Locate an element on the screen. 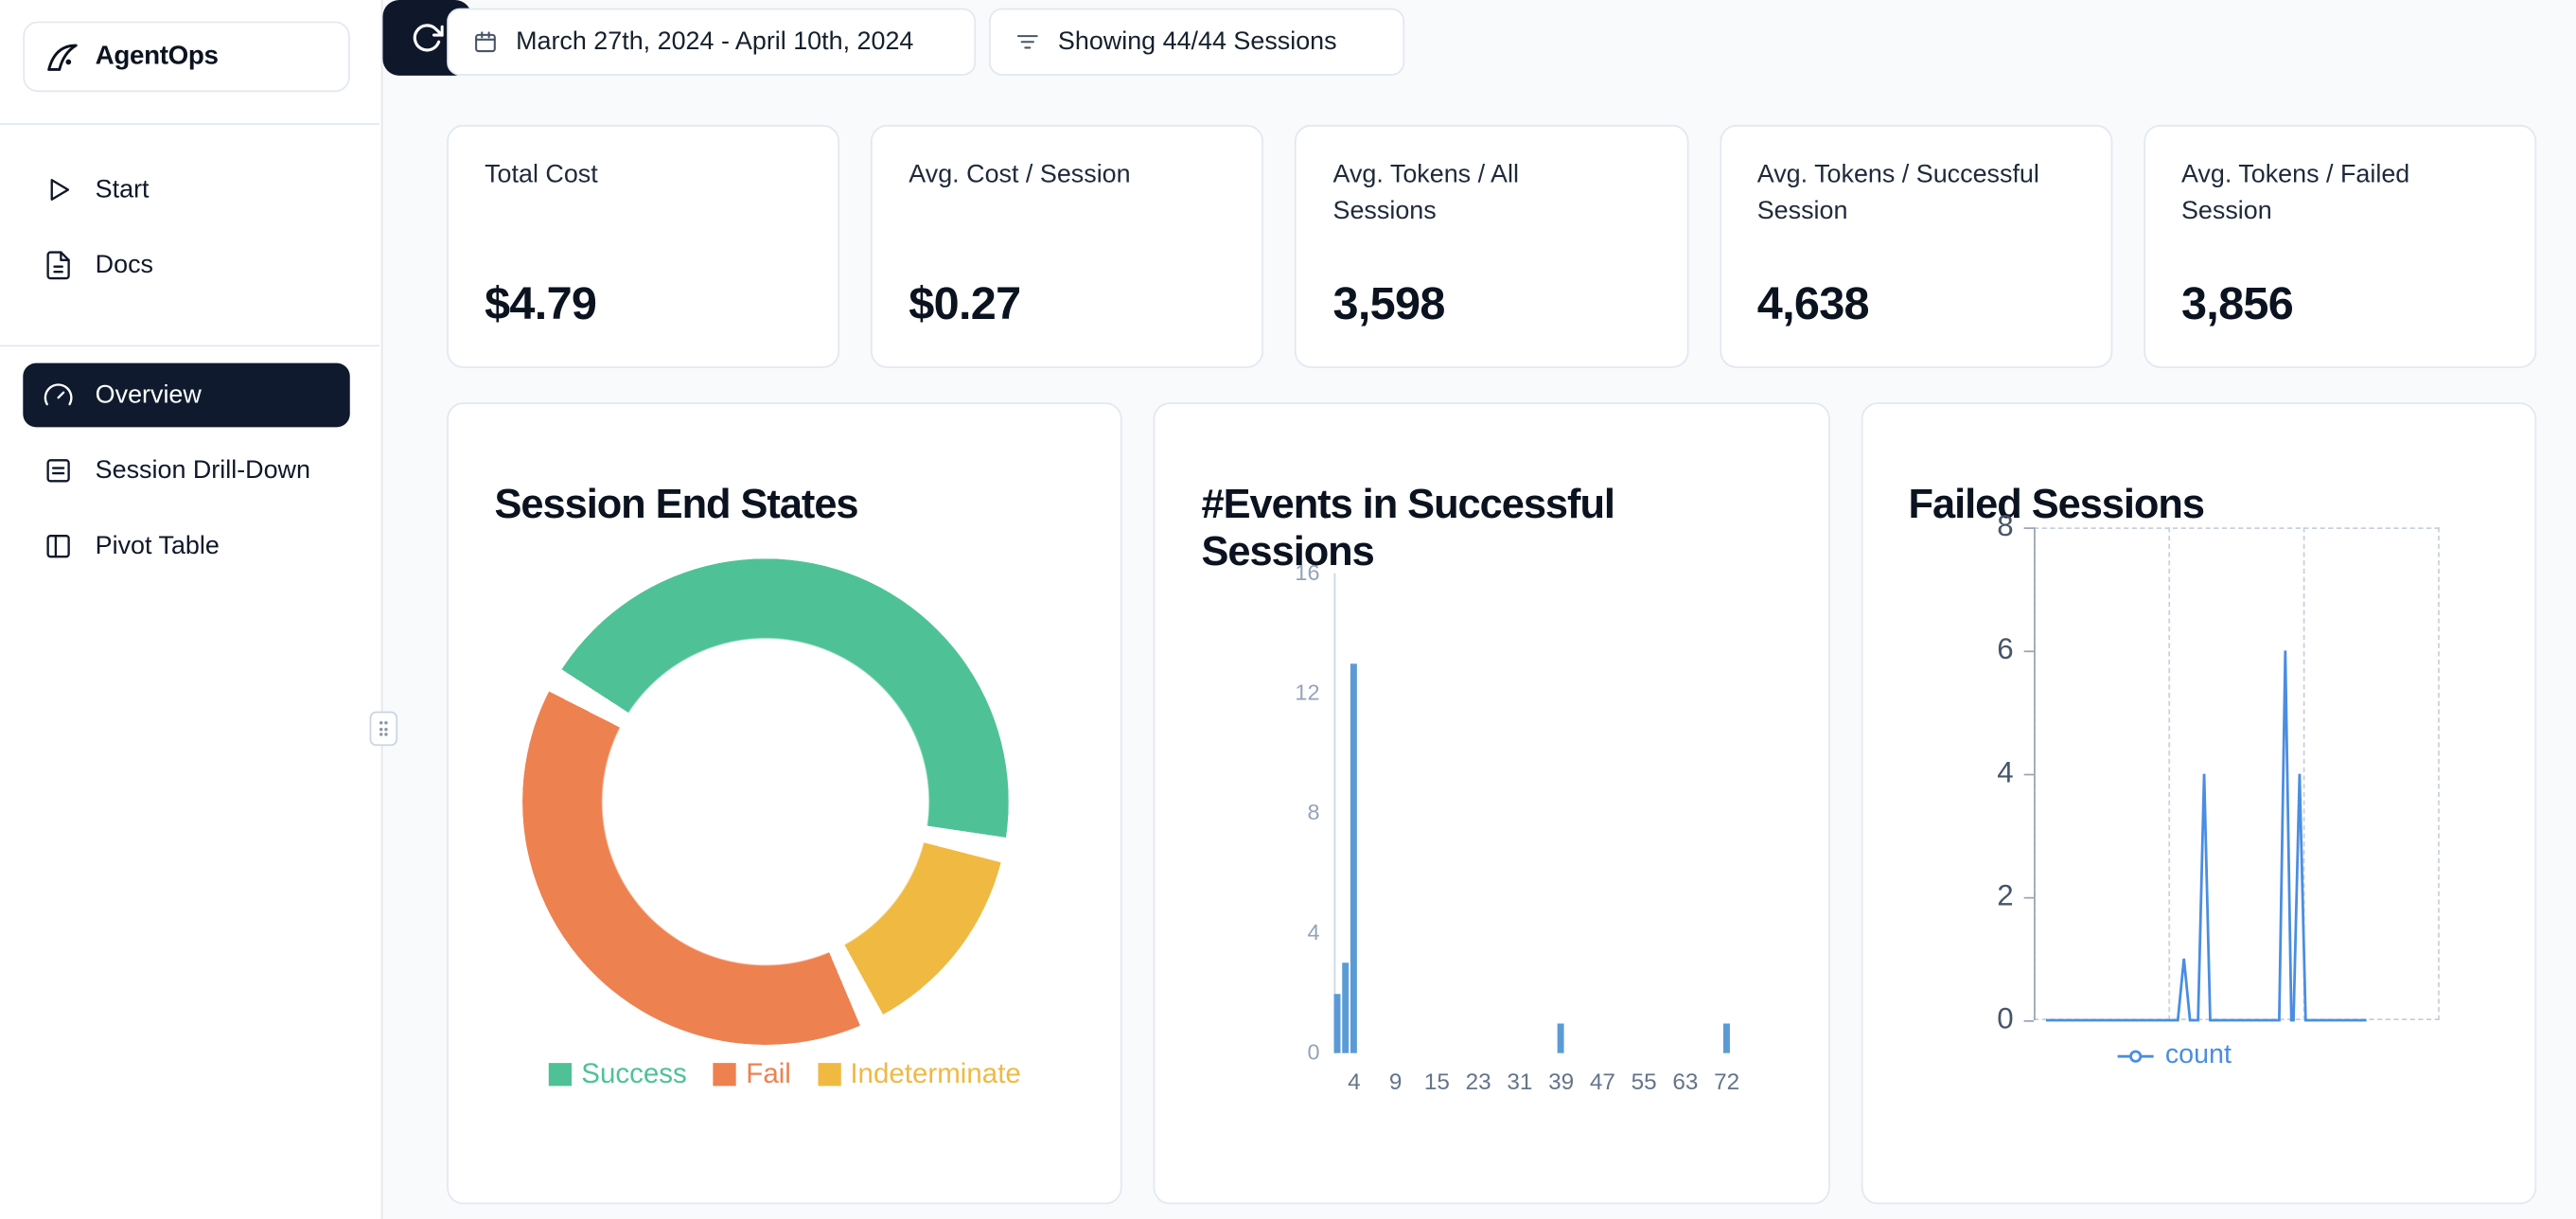 This screenshot has height=1219, width=2576. sidebar-item-label: Overview is located at coordinates (148, 394).